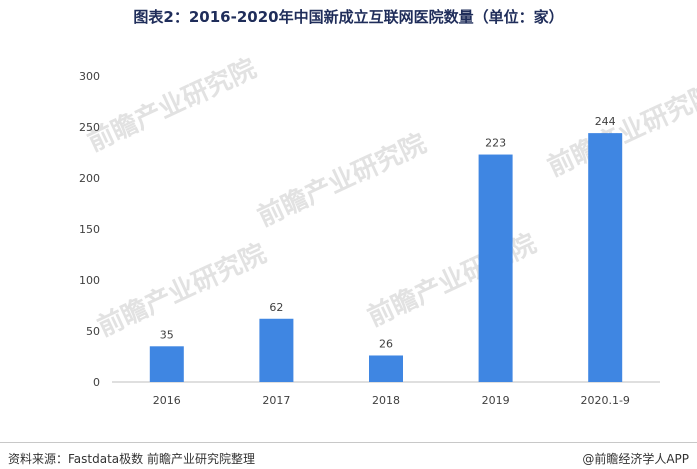 Image resolution: width=697 pixels, height=469 pixels. What do you see at coordinates (386, 400) in the screenshot?
I see `x-tick-label: 2018` at bounding box center [386, 400].